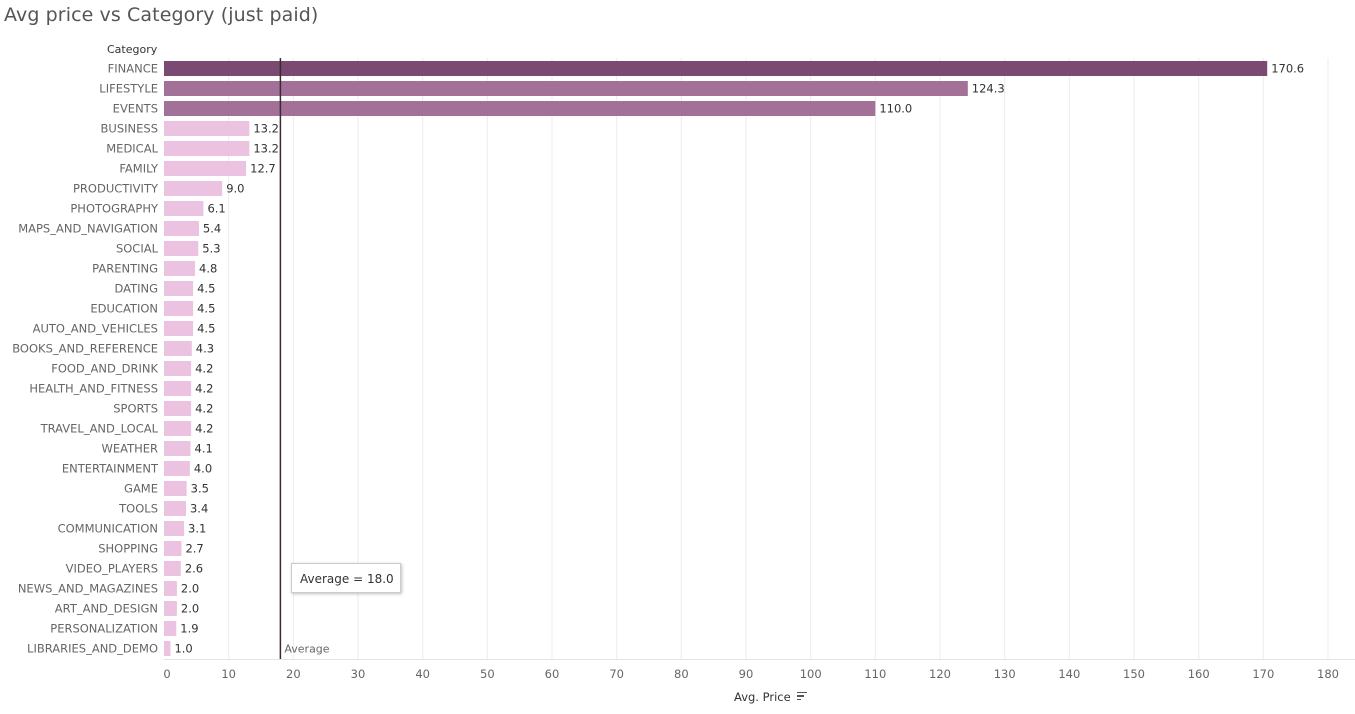  What do you see at coordinates (128, 89) in the screenshot?
I see `category-label: LIFESTYLE` at bounding box center [128, 89].